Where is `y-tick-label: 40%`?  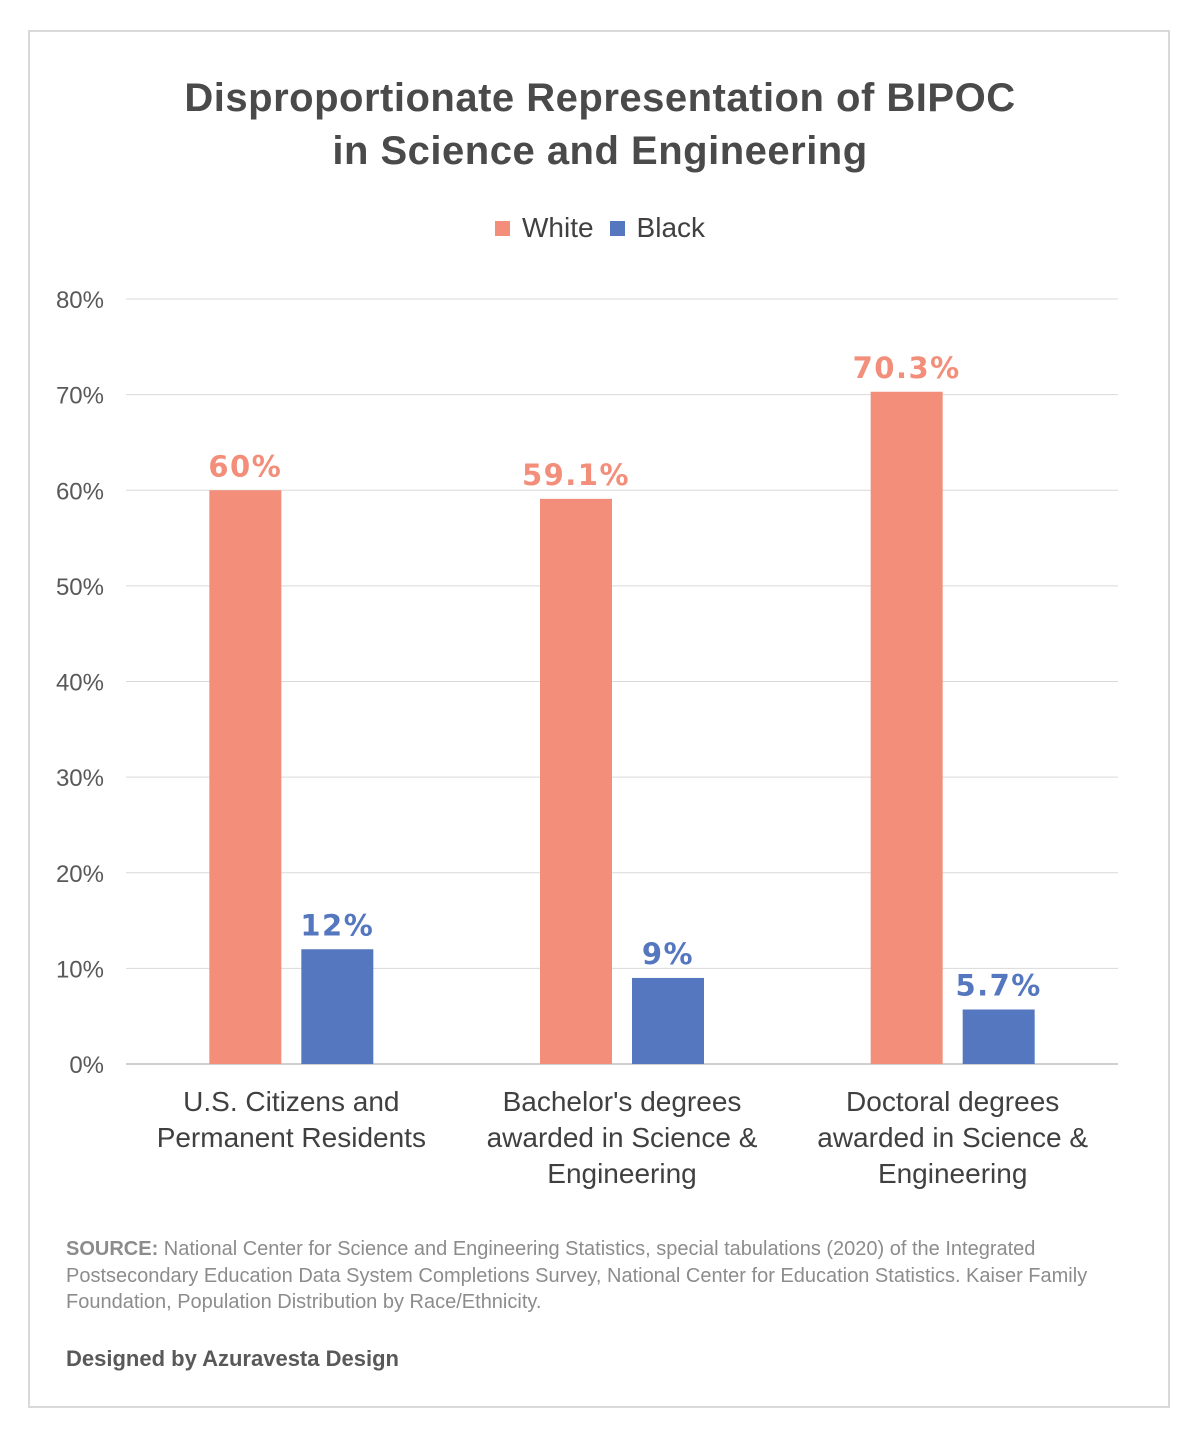 y-tick-label: 40% is located at coordinates (80, 683).